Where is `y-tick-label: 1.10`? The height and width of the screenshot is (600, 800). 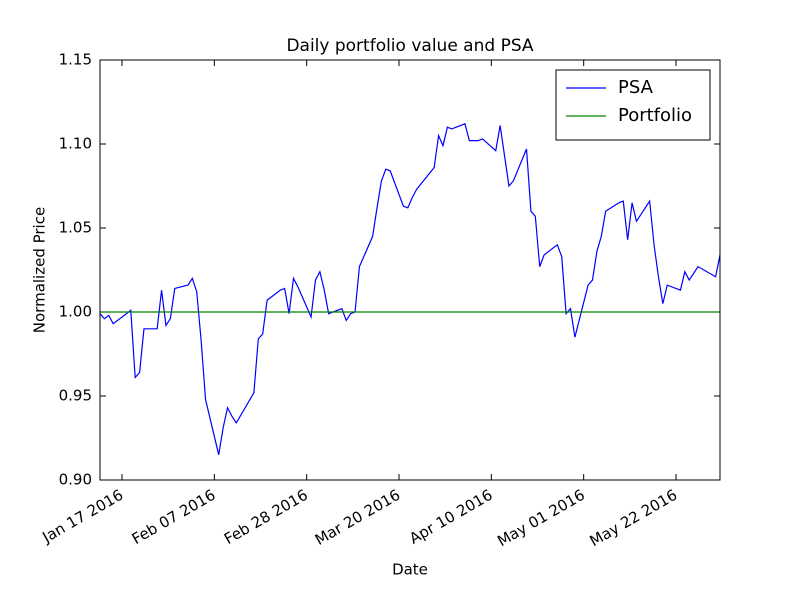
y-tick-label: 1.10 is located at coordinates (75, 144).